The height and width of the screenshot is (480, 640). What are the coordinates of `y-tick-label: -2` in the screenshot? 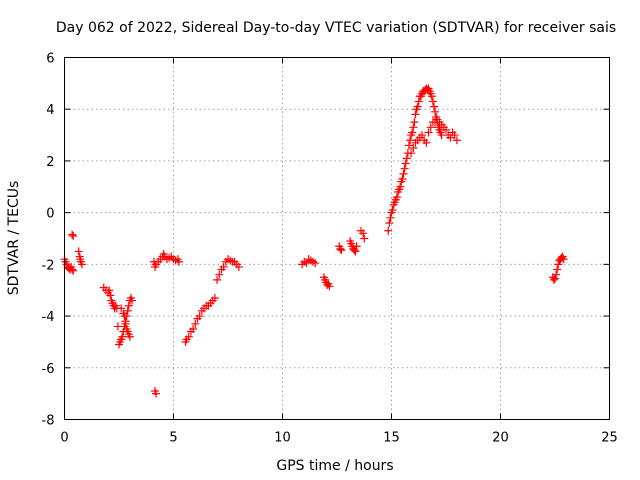 It's located at (48, 265).